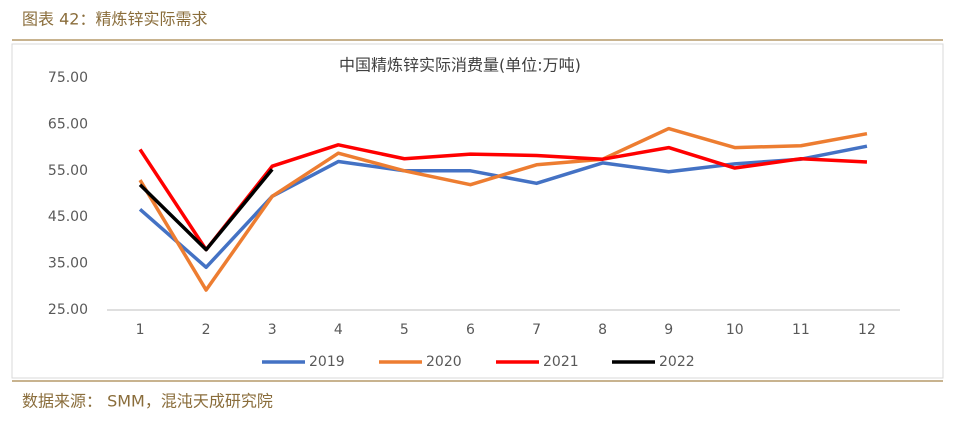 This screenshot has width=956, height=422. Describe the element at coordinates (668, 330) in the screenshot. I see `x-tick-label: 9` at that location.